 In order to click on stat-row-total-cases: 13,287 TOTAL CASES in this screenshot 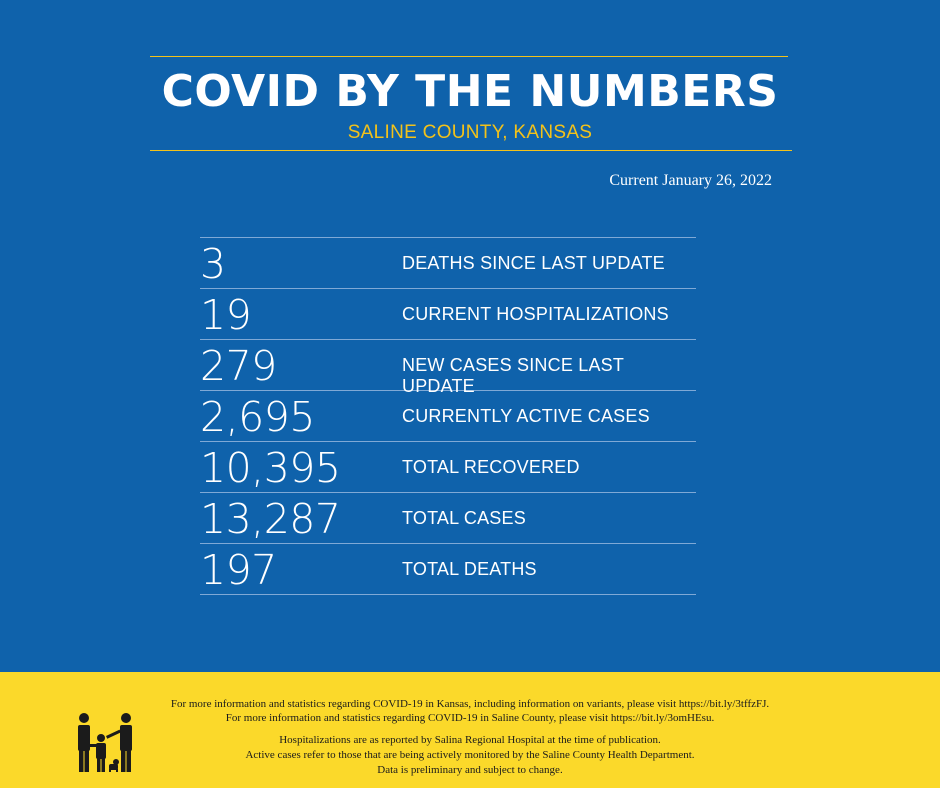, I will do `click(448, 518)`.